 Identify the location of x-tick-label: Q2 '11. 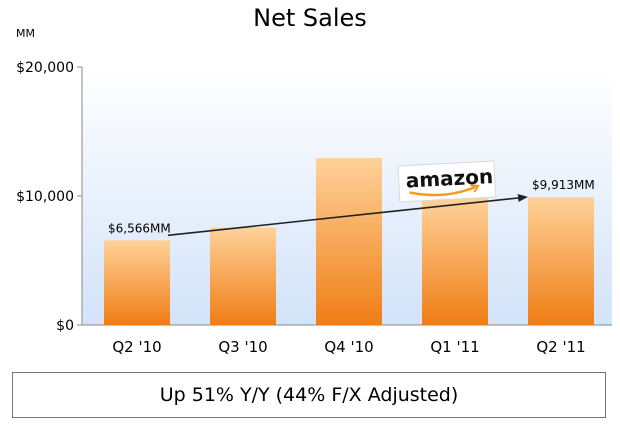
(560, 347).